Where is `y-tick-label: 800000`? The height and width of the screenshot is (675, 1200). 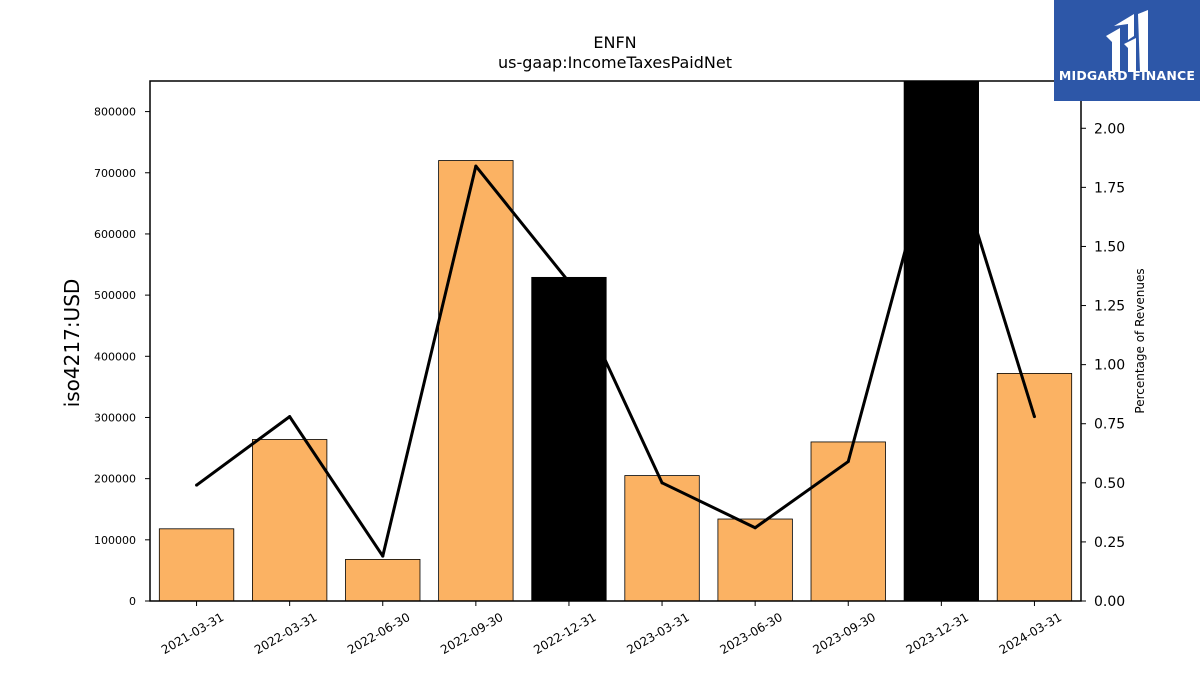 y-tick-label: 800000 is located at coordinates (115, 112).